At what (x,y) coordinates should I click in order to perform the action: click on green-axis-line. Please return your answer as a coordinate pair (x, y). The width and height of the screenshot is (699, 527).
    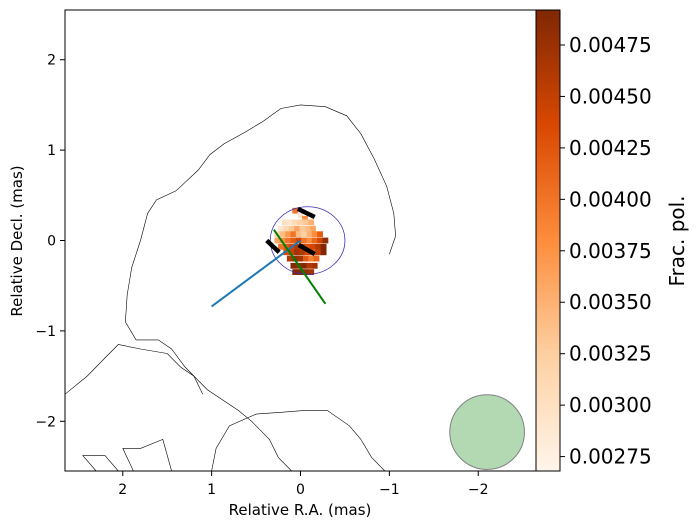
    Looking at the image, I should click on (300, 267).